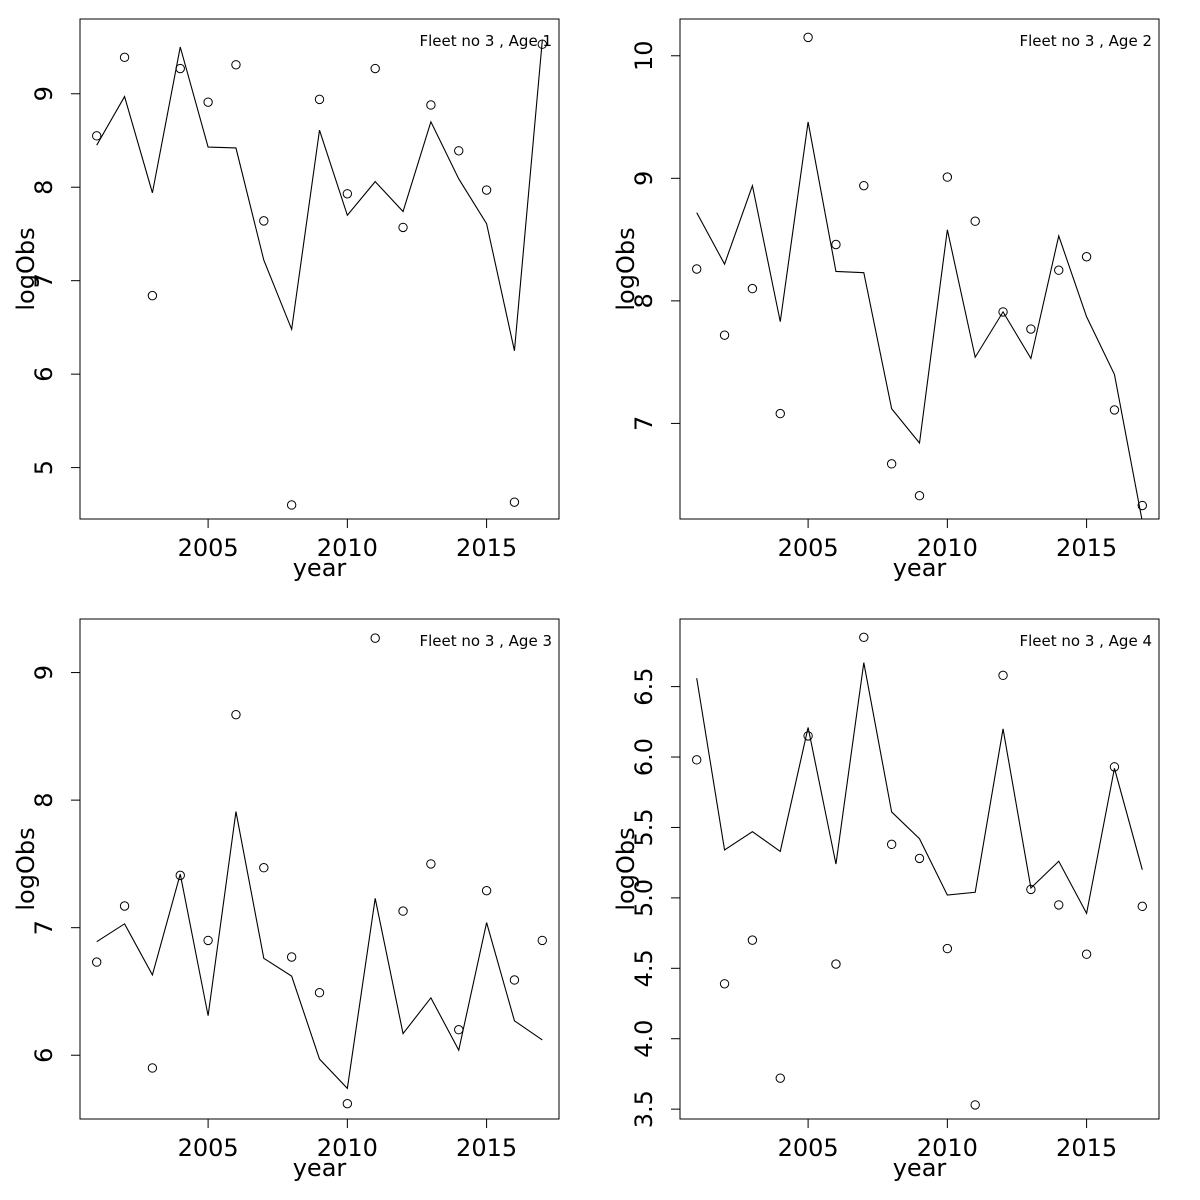  What do you see at coordinates (485, 641) in the screenshot?
I see `legend-label: Fleet no 3 , Age 3` at bounding box center [485, 641].